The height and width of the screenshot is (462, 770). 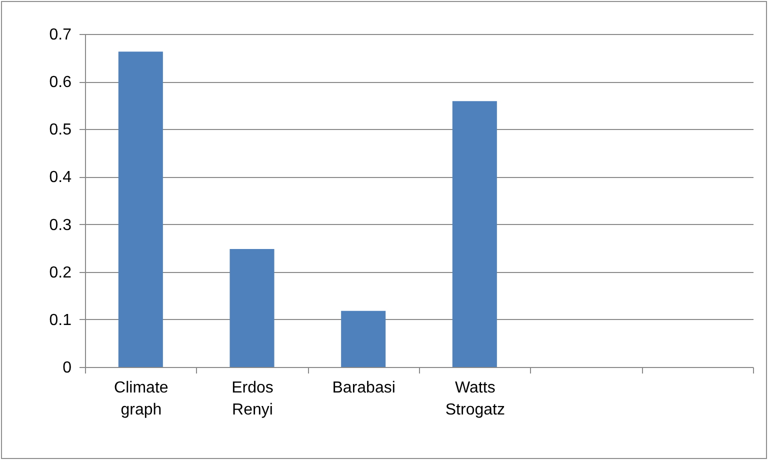 What do you see at coordinates (364, 388) in the screenshot?
I see `x-tick-label: Barabasi` at bounding box center [364, 388].